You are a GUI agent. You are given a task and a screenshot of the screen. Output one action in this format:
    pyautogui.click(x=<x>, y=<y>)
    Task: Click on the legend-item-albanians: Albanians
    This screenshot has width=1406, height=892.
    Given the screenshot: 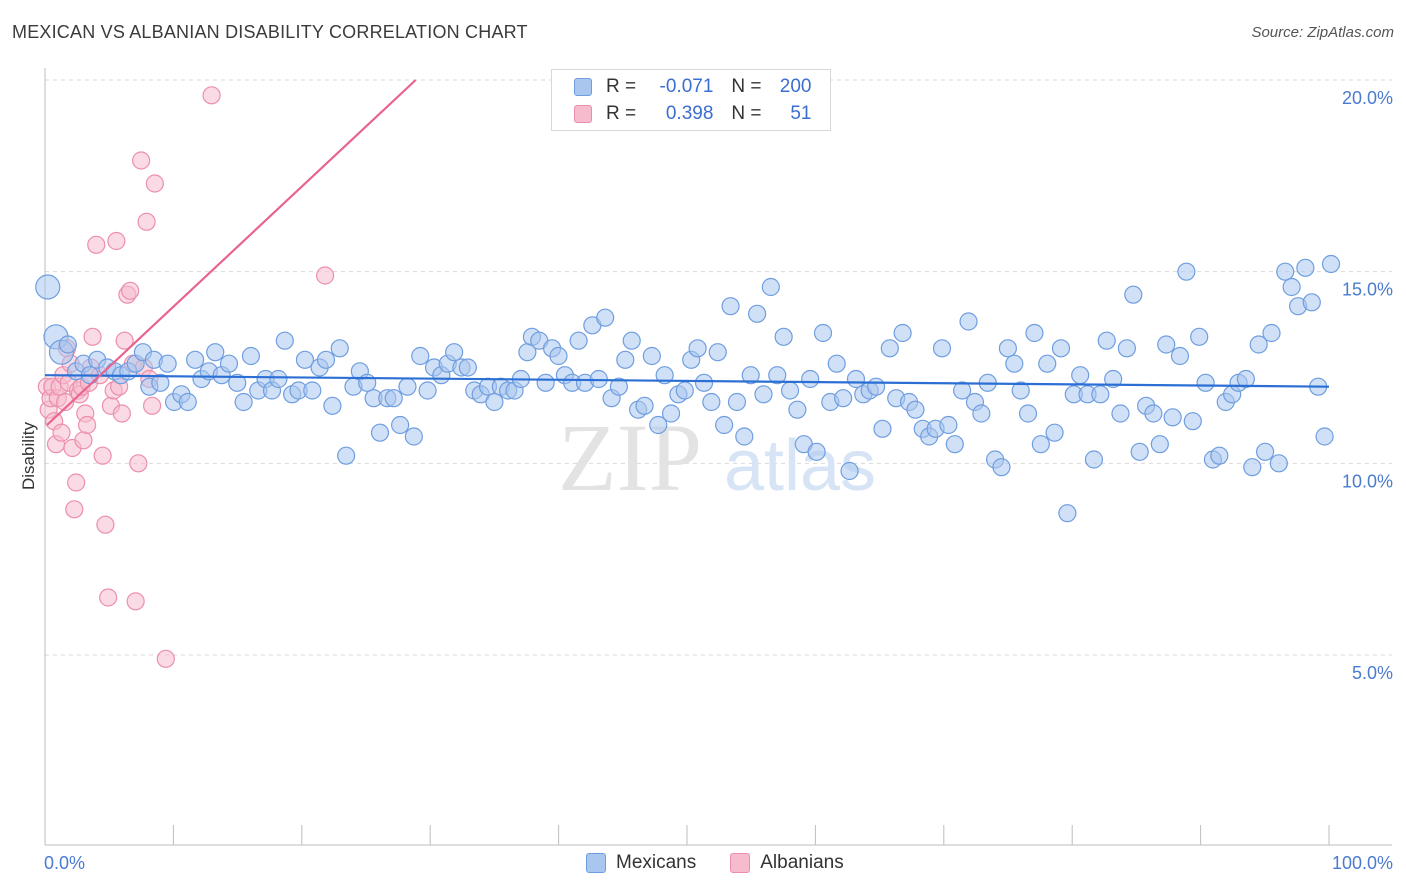 What is the action you would take?
    pyautogui.click(x=787, y=863)
    